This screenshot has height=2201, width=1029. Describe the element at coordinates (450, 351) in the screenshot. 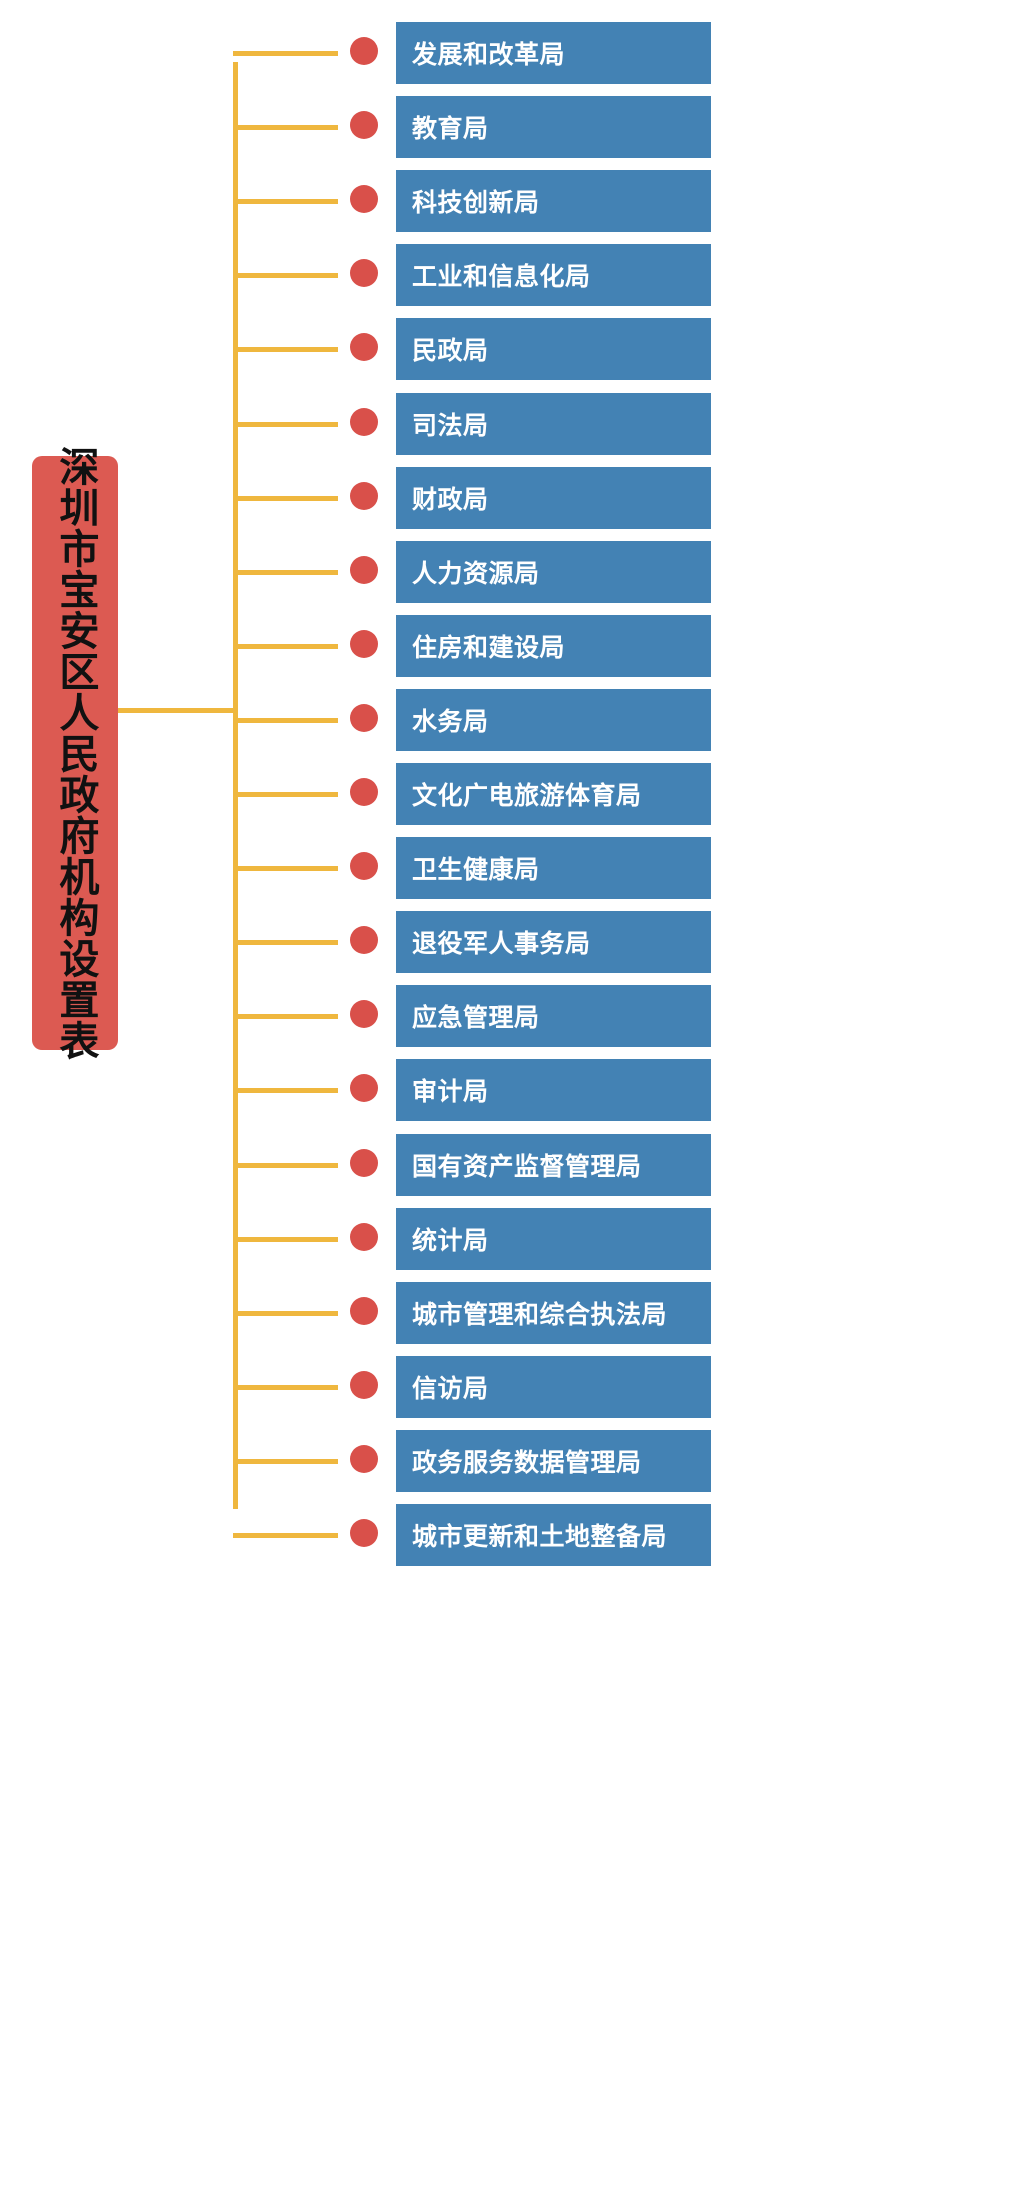

I see `department-node-label: 民政局` at that location.